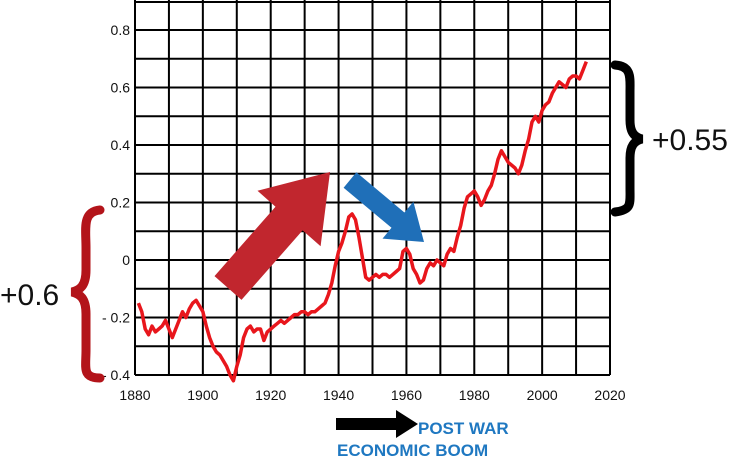 Image resolution: width=731 pixels, height=462 pixels. Describe the element at coordinates (121, 30) in the screenshot. I see `y-tick-label: 0.8` at that location.